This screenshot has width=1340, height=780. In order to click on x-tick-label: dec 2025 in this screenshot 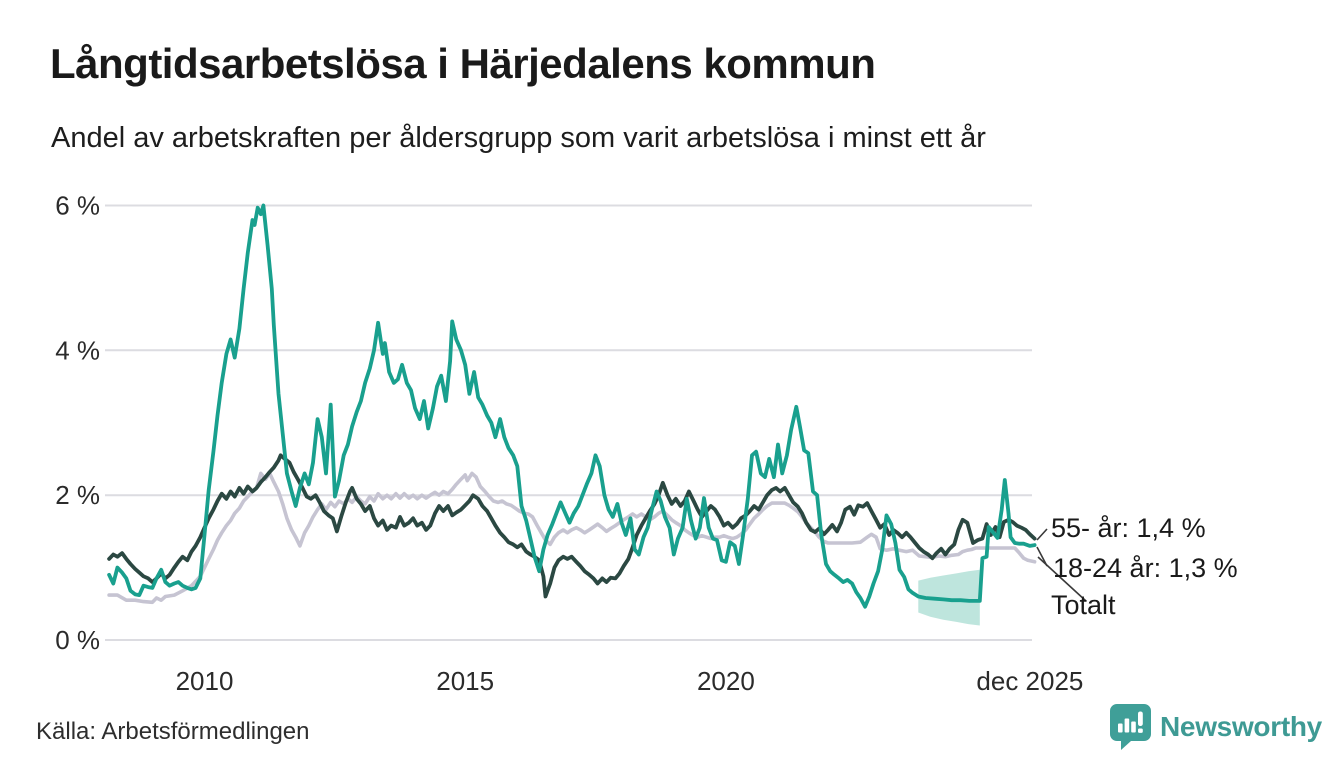, I will do `click(1029, 681)`.